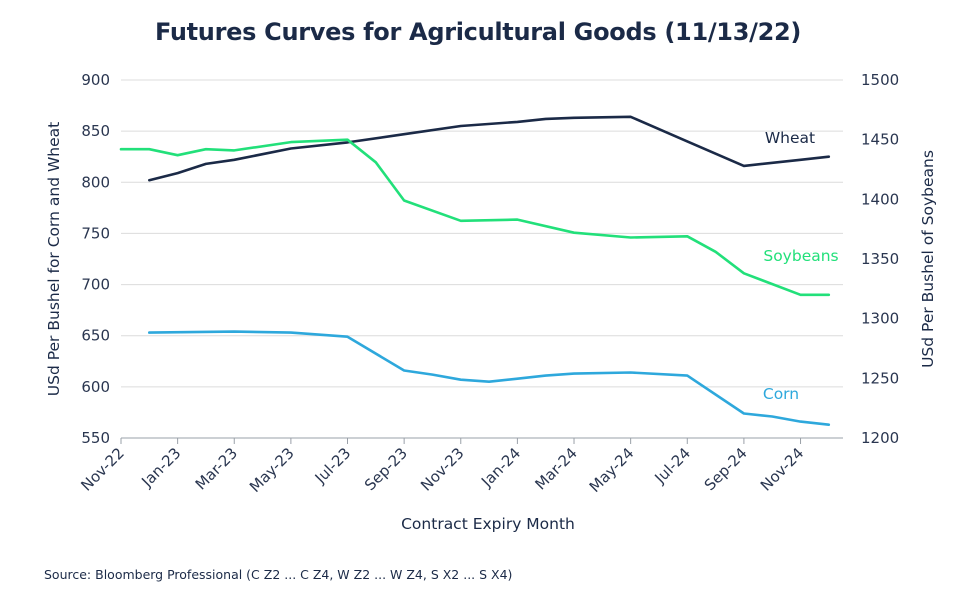 The width and height of the screenshot is (956, 599). I want to click on left-y-tick-label: 850, so click(95, 131).